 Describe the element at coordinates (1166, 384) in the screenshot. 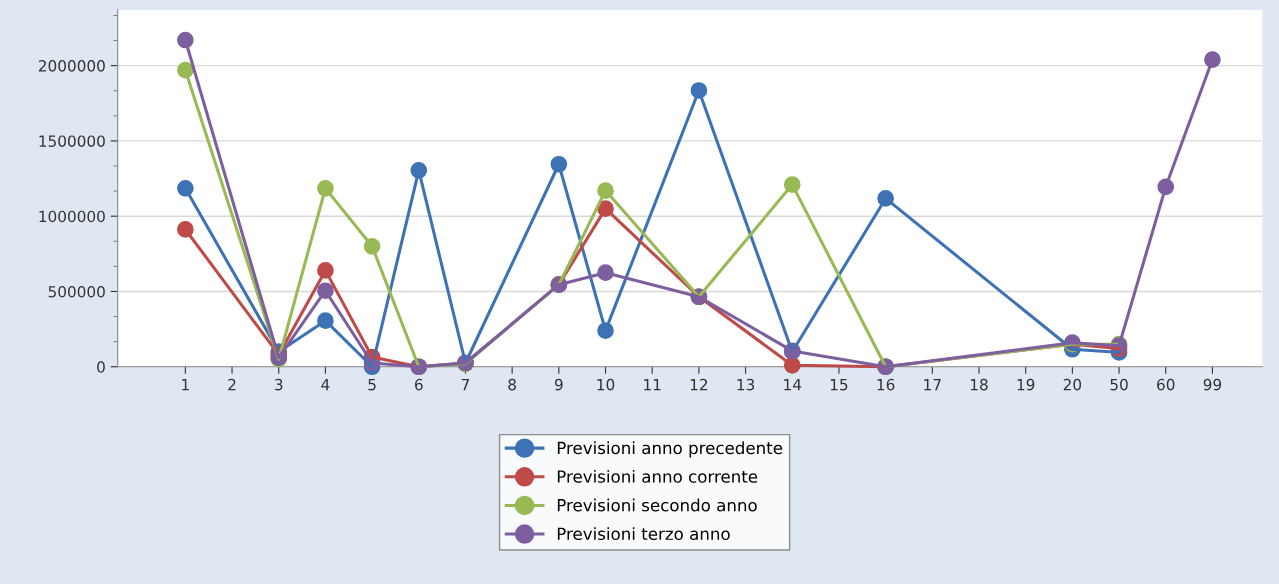

I see `x-tick-label: 60` at that location.